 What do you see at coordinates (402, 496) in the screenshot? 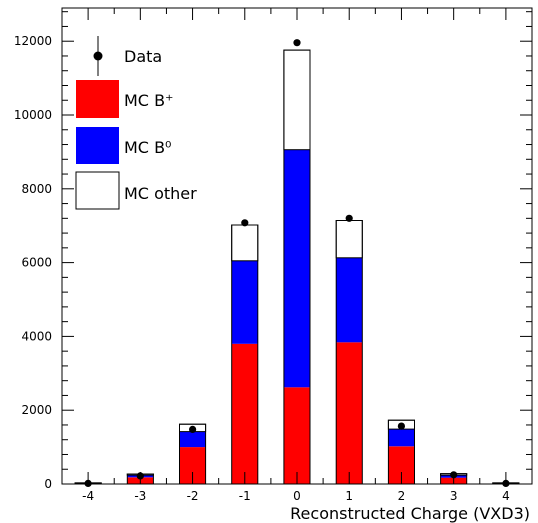
I see `x-tick-label-6: 2` at bounding box center [402, 496].